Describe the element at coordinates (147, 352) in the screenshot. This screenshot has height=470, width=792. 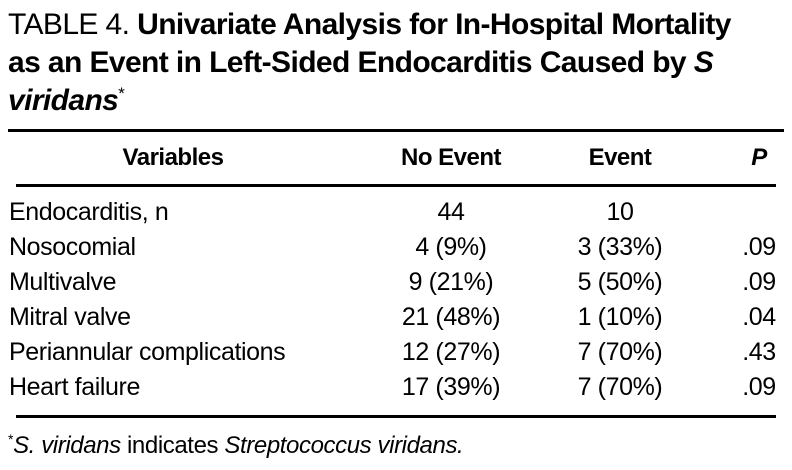
I see `cell-variable: Periannular complications` at that location.